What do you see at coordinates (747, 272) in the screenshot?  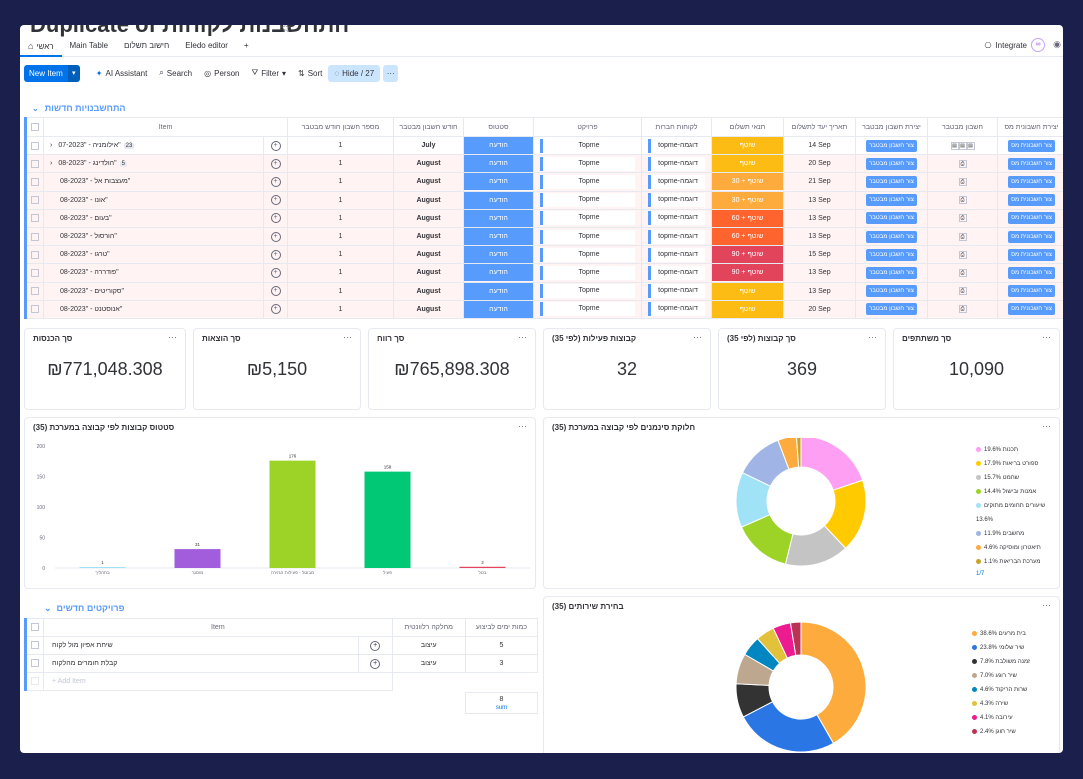 I see `payment-terms-label: שוטף + 90` at bounding box center [747, 272].